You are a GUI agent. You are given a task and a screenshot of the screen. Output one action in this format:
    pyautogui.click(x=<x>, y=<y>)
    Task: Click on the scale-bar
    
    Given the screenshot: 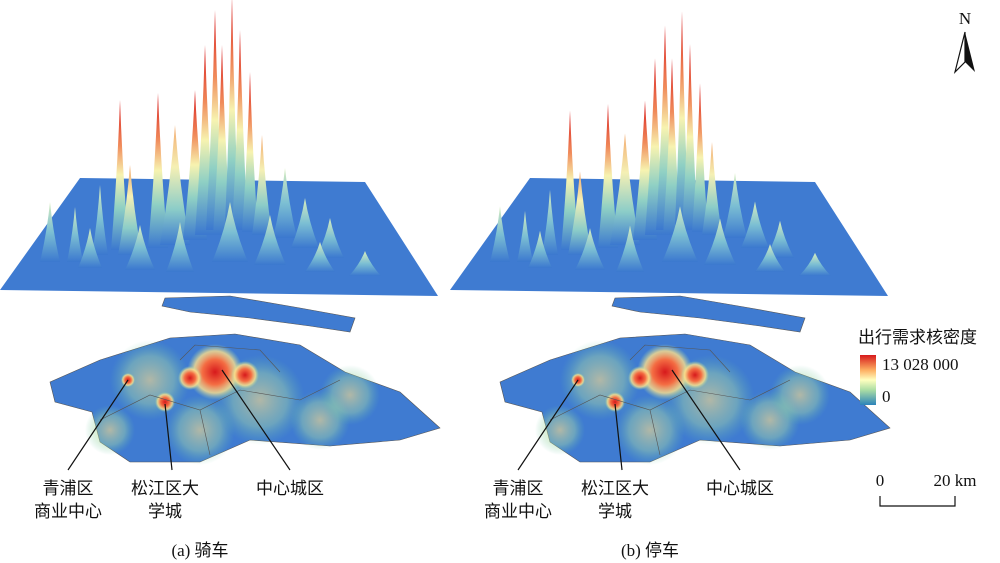 What is the action you would take?
    pyautogui.click(x=917, y=501)
    